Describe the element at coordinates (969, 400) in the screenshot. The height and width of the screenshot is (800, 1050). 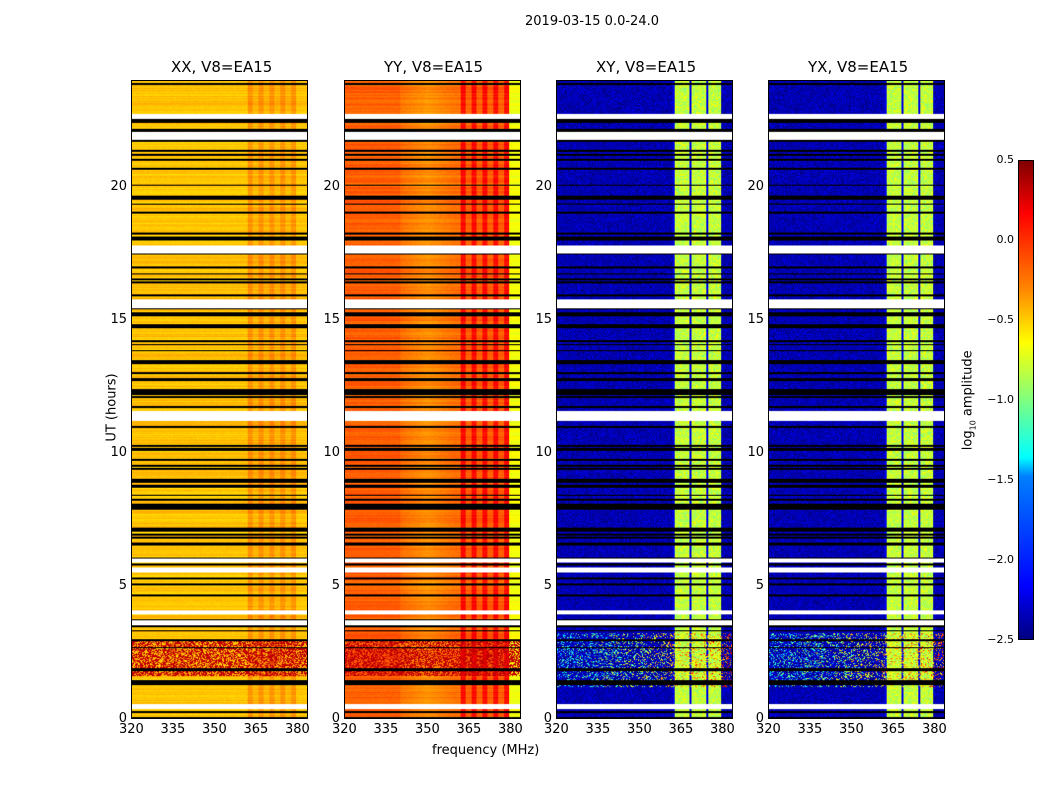
I see `colorbar-label: log10 amplitude` at that location.